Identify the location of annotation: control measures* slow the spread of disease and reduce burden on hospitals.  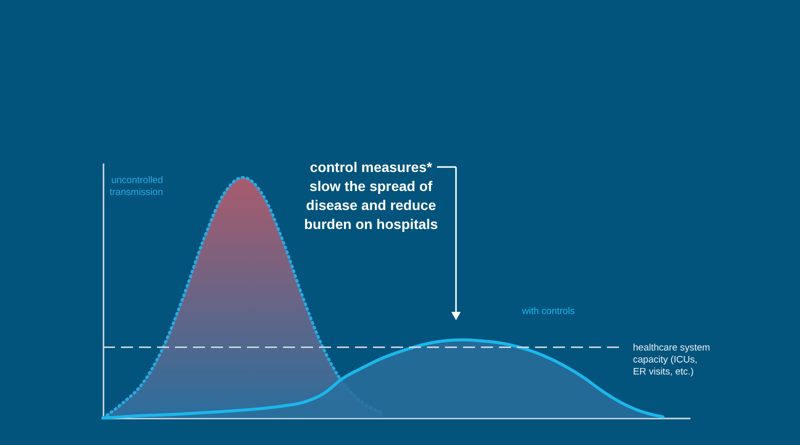
(371, 195).